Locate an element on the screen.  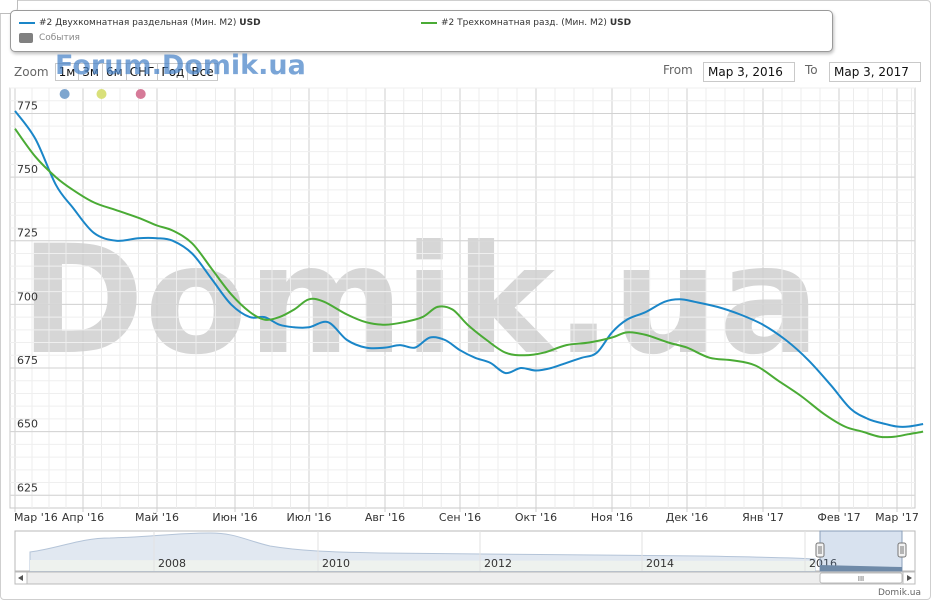
range-to-label: To is located at coordinates (811, 70).